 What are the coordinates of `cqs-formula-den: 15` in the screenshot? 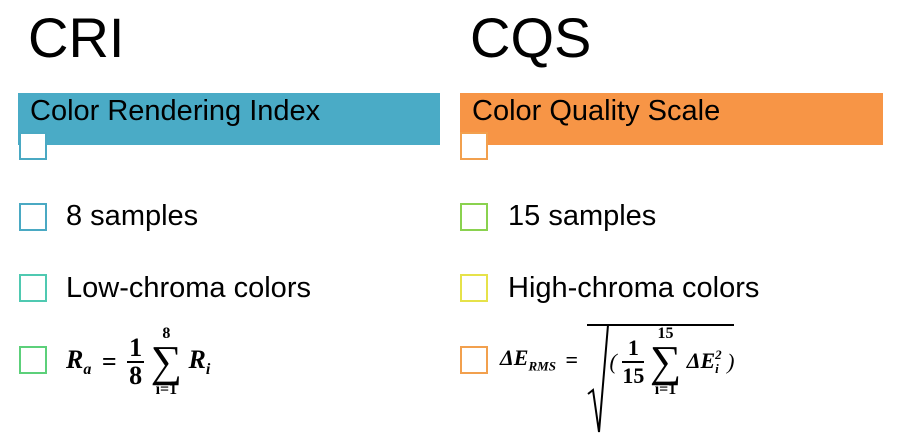 It's located at (633, 375).